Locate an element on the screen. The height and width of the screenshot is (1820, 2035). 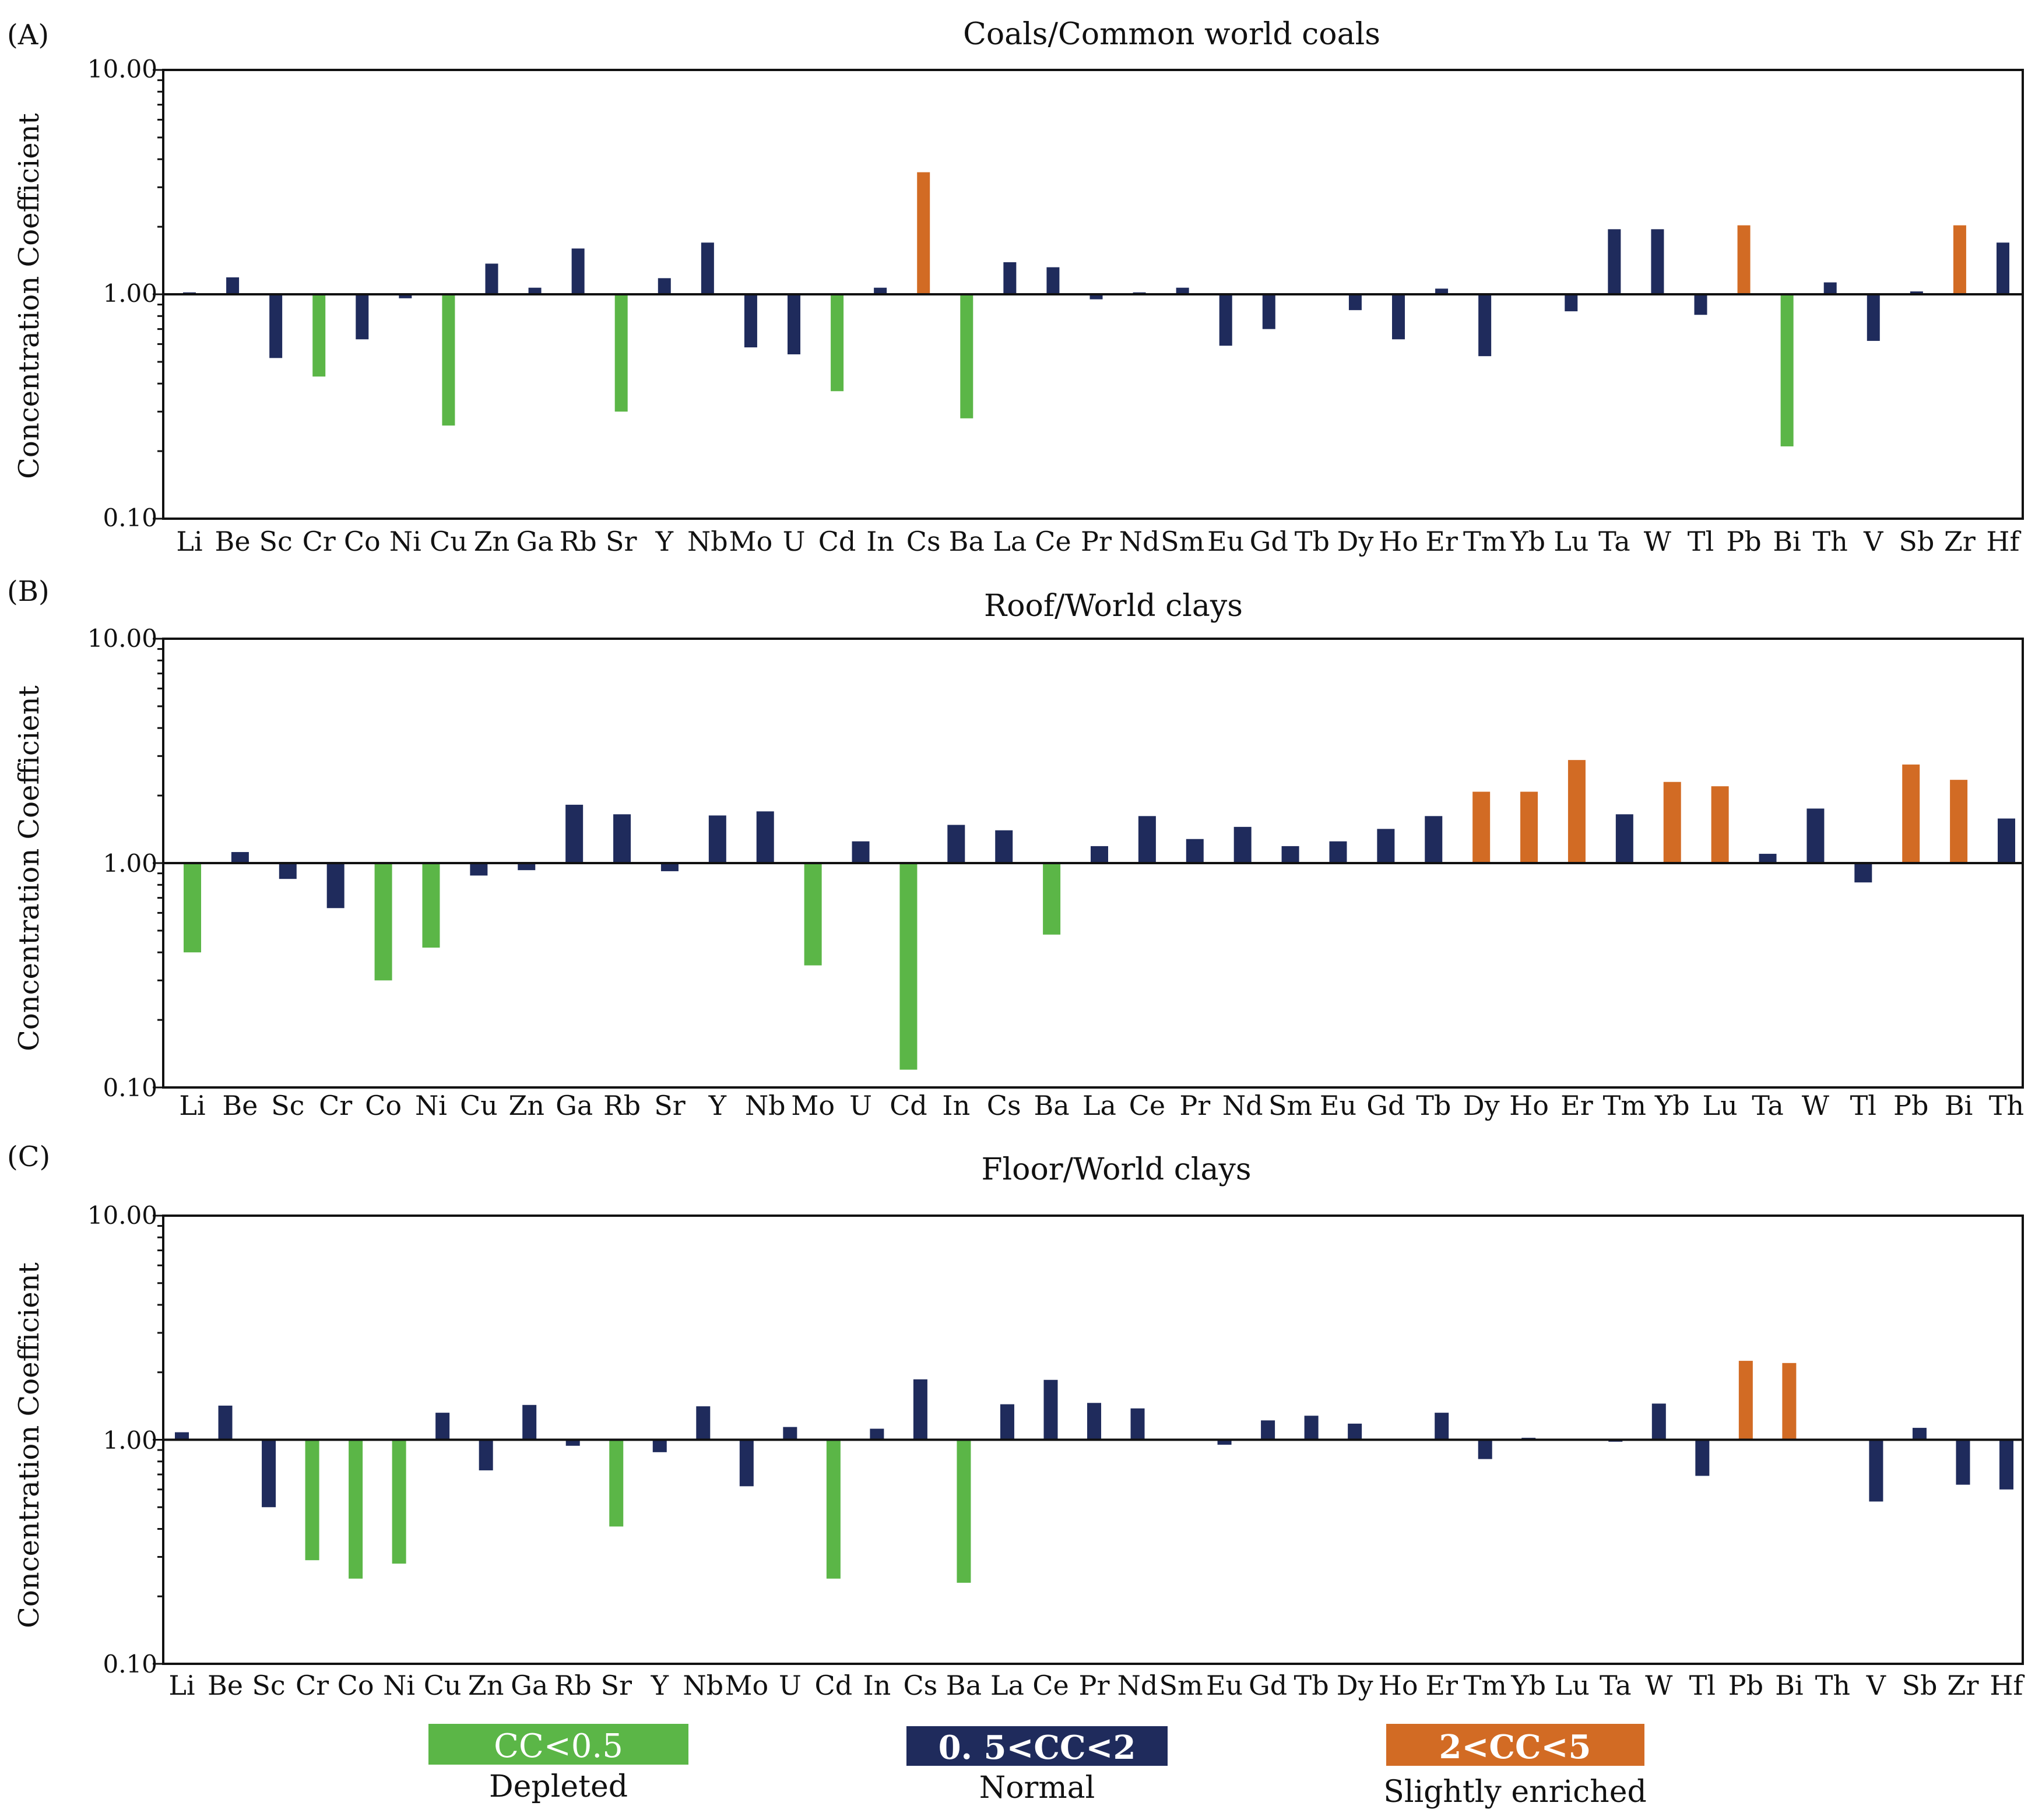
x-label-sb: Sb is located at coordinates (1920, 1685).